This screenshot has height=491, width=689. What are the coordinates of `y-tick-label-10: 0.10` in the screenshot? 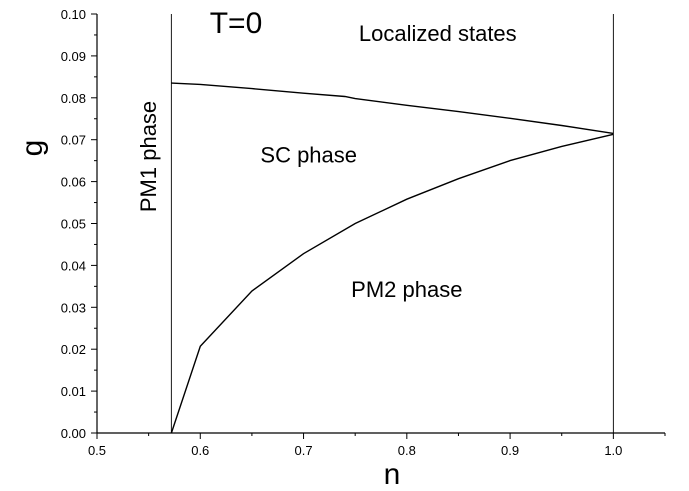 It's located at (73, 14).